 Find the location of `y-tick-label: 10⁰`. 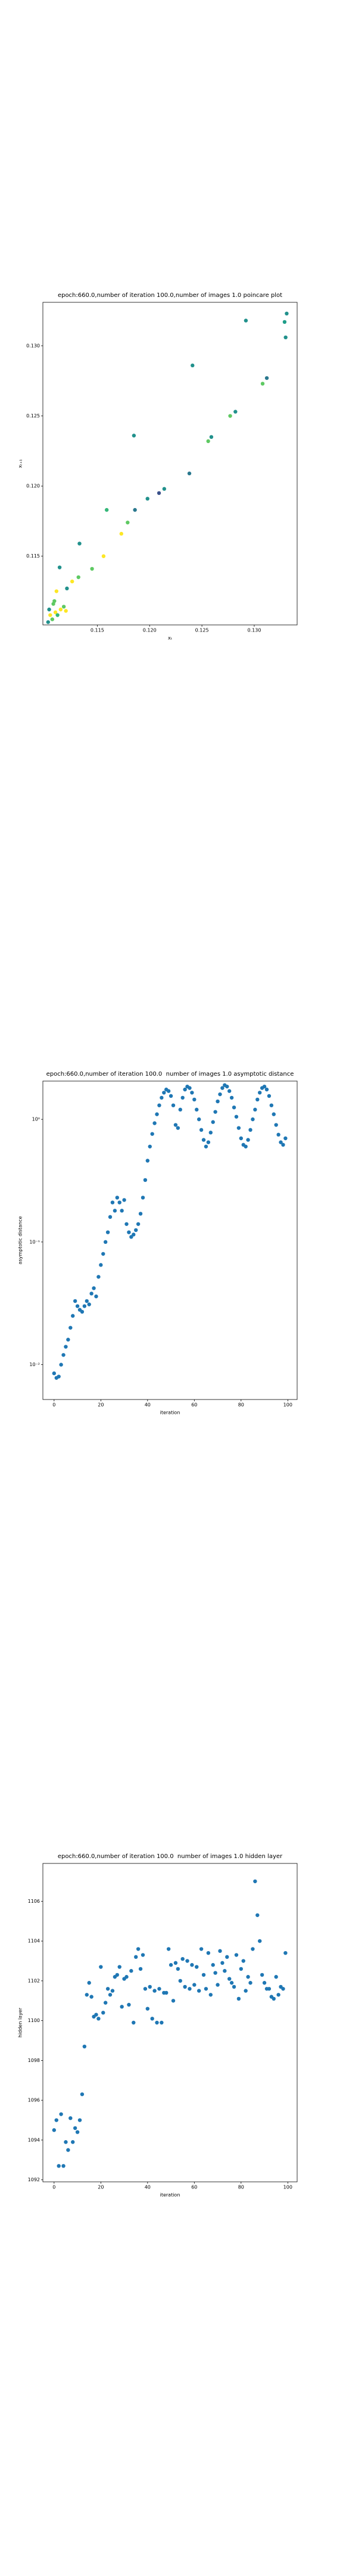

y-tick-label: 10⁰ is located at coordinates (36, 1120).